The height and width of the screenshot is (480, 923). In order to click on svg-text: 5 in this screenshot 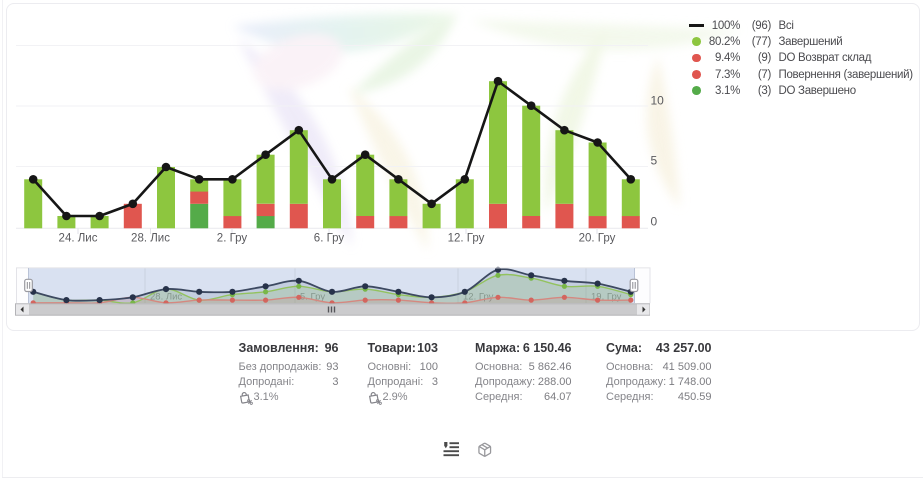, I will do `click(654, 161)`.